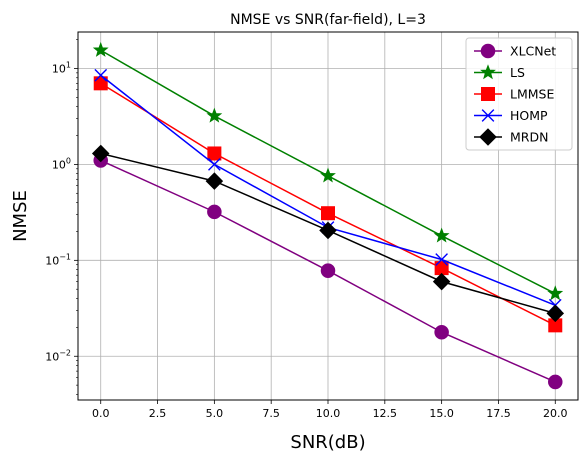  Describe the element at coordinates (533, 51) in the screenshot. I see `legend-label: XLCNet` at that location.